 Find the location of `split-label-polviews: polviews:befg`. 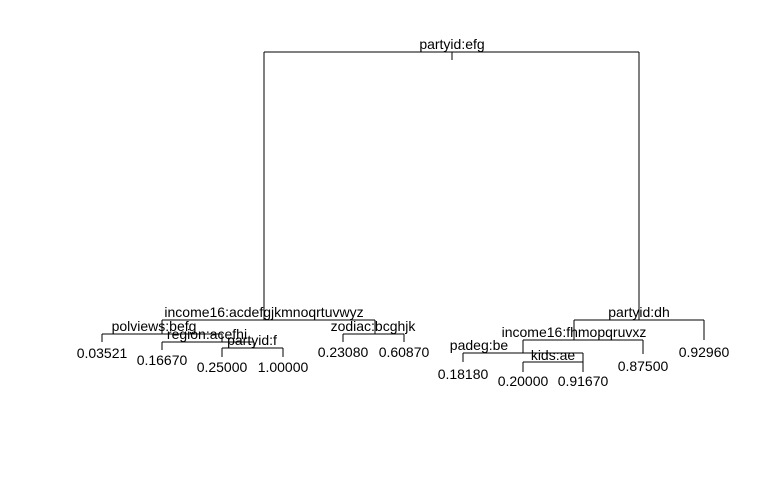

split-label-polviews: polviews:befg is located at coordinates (154, 326).